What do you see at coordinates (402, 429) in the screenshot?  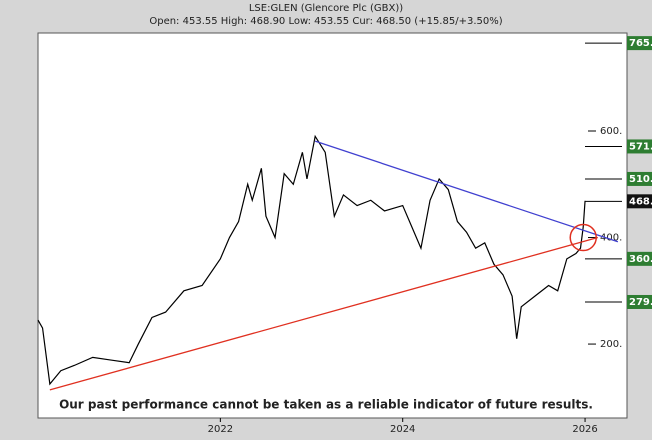 I see `x-tick-label: 2024` at bounding box center [402, 429].